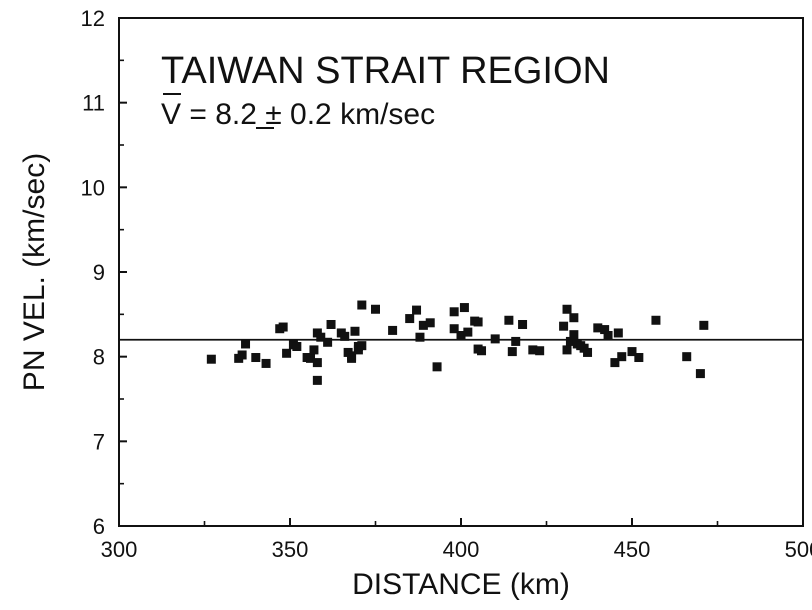 The height and width of the screenshot is (610, 812). I want to click on y-tick-label: 7, so click(99, 441).